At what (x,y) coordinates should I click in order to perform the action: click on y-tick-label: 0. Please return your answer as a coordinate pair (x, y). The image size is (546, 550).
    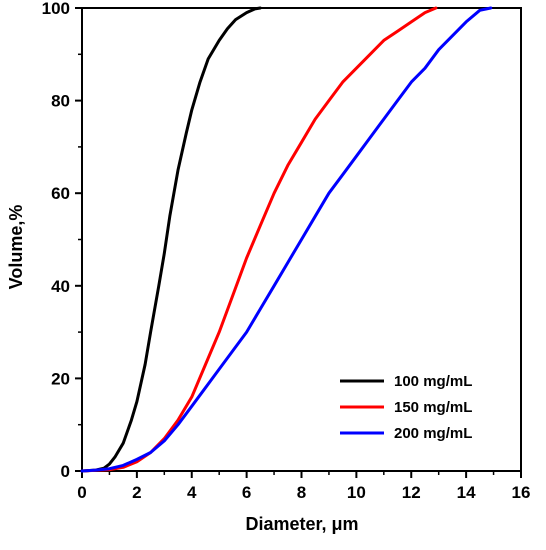
    Looking at the image, I should click on (65, 471).